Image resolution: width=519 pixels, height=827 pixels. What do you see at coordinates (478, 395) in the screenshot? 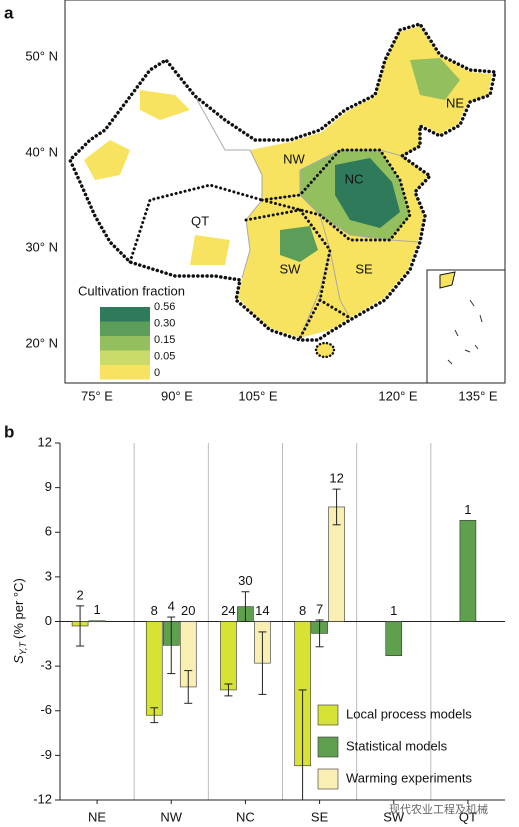
I see `lon-label: 135° E` at bounding box center [478, 395].